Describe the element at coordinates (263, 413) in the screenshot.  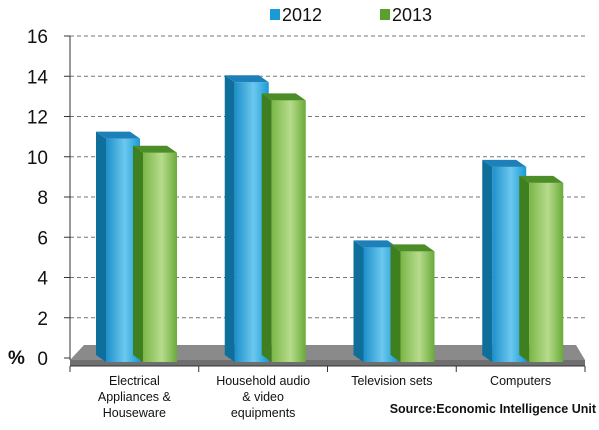
I see `x-category-label: equipments` at that location.